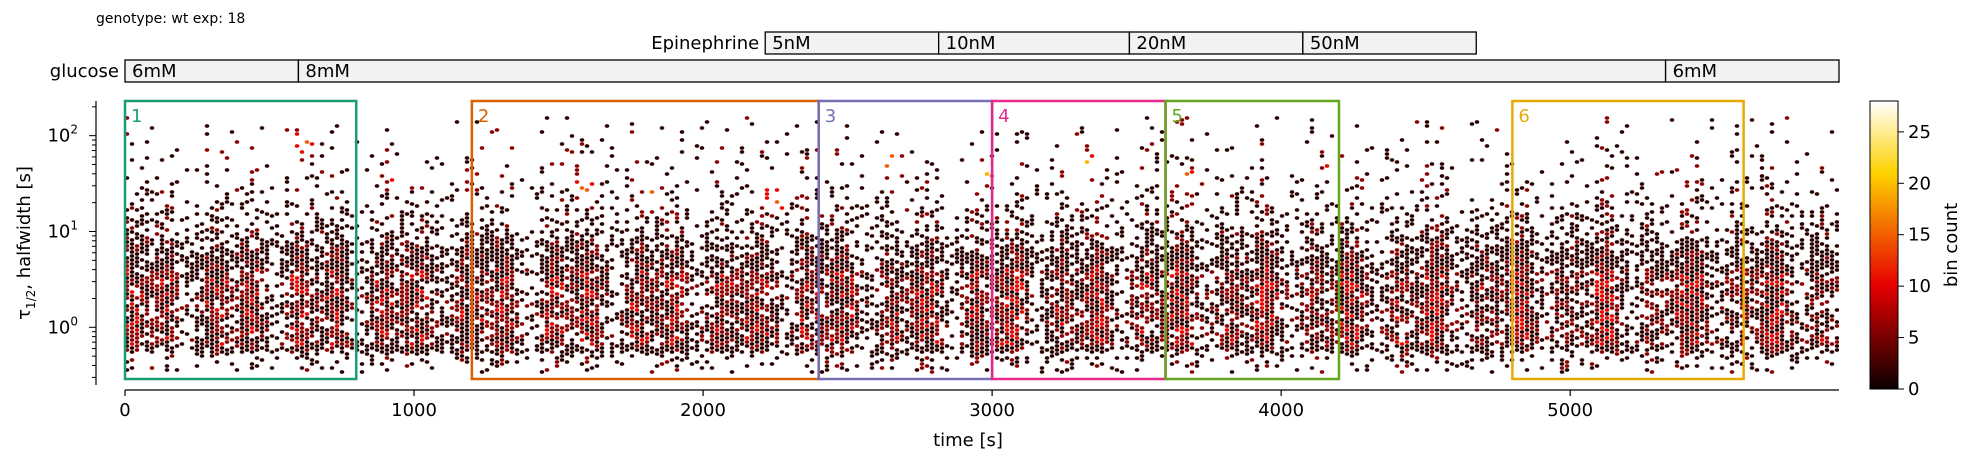 This screenshot has height=463, width=1973. Describe the element at coordinates (830, 116) in the screenshot. I see `window-3-label: 3` at that location.